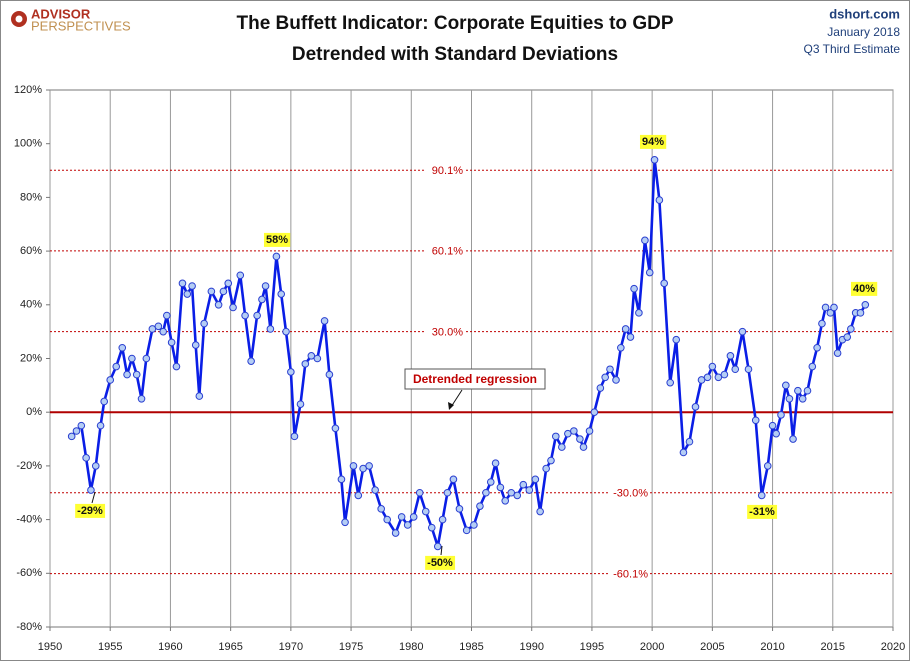 This screenshot has height=661, width=910. I want to click on annotation: -50%, so click(440, 563).